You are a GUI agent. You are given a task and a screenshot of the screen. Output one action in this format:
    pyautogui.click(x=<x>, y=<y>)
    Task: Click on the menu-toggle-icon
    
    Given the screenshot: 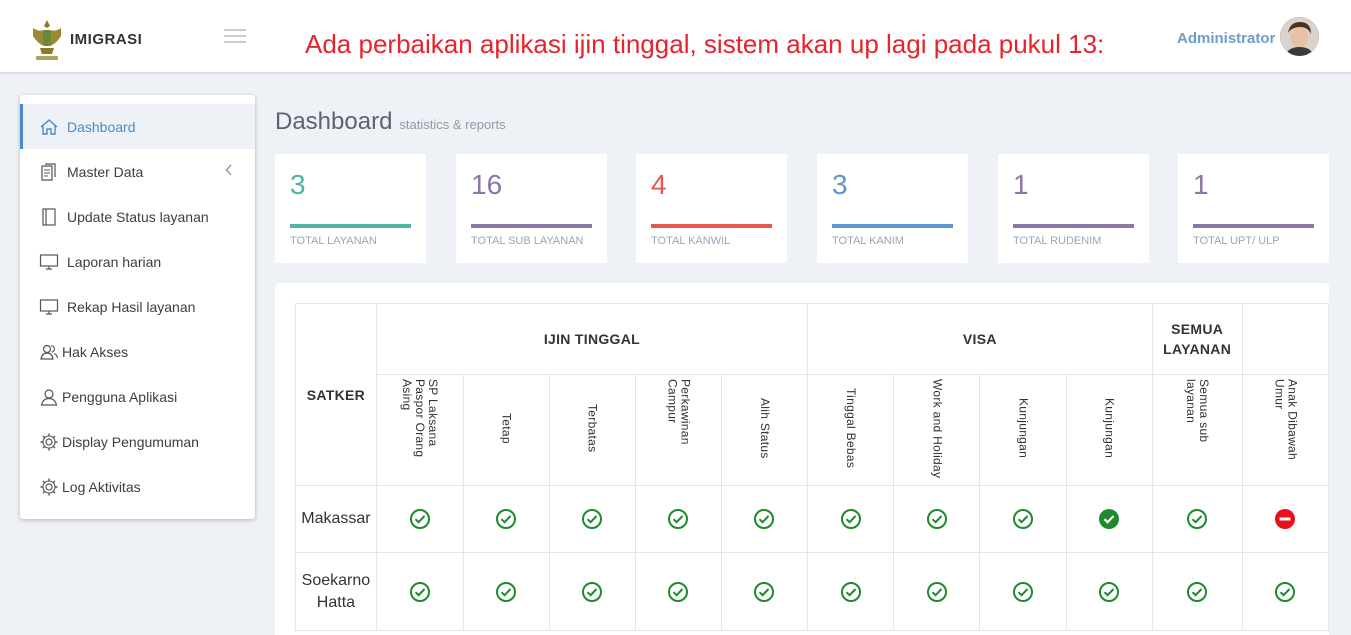 What is the action you would take?
    pyautogui.click(x=235, y=37)
    